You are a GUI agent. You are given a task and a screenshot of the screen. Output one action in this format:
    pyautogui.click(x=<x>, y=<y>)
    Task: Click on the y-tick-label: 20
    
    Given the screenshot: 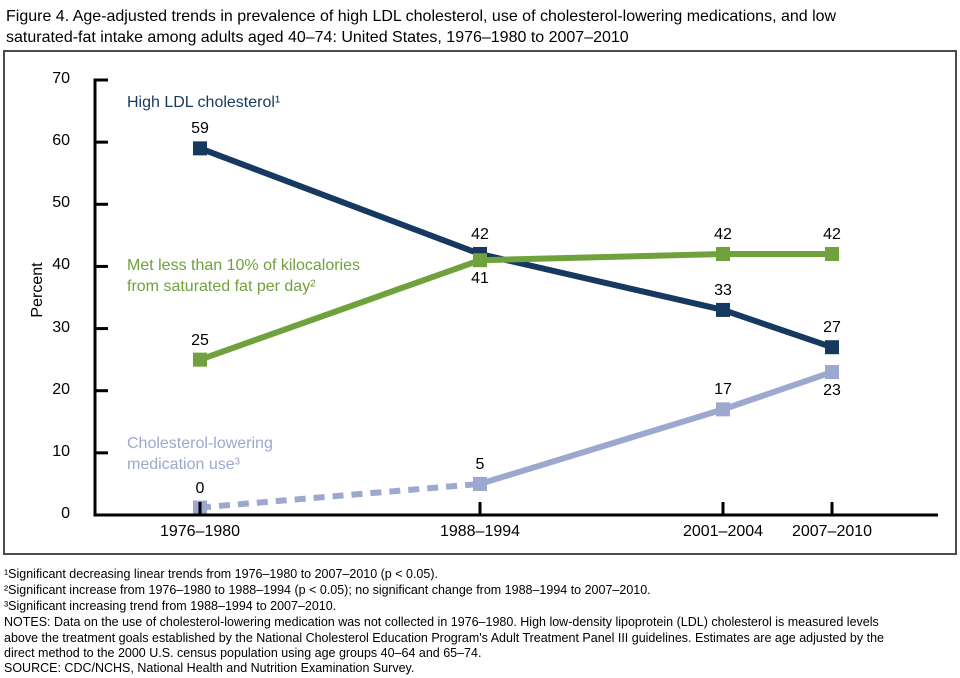 What is the action you would take?
    pyautogui.click(x=61, y=389)
    